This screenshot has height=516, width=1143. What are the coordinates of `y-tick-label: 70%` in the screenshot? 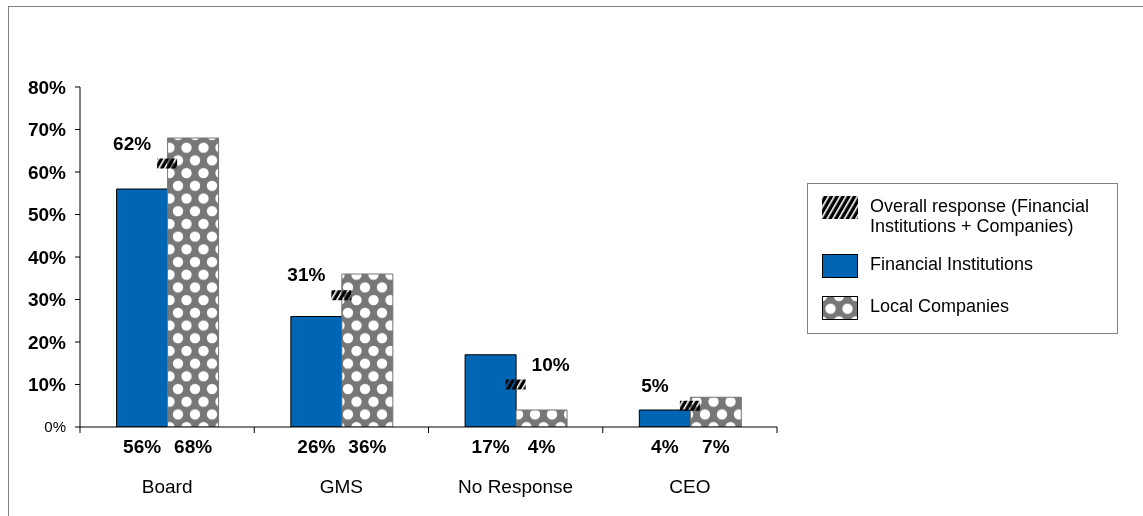 It's located at (47, 130).